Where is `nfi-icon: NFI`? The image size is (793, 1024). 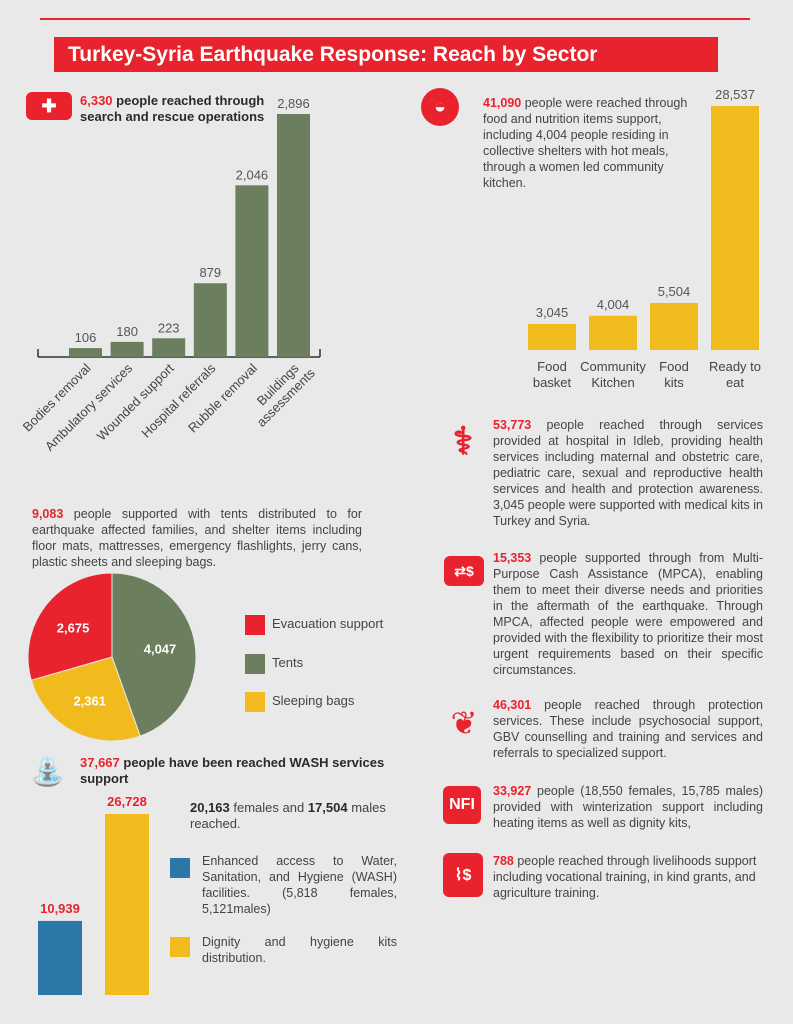 nfi-icon: NFI is located at coordinates (462, 805).